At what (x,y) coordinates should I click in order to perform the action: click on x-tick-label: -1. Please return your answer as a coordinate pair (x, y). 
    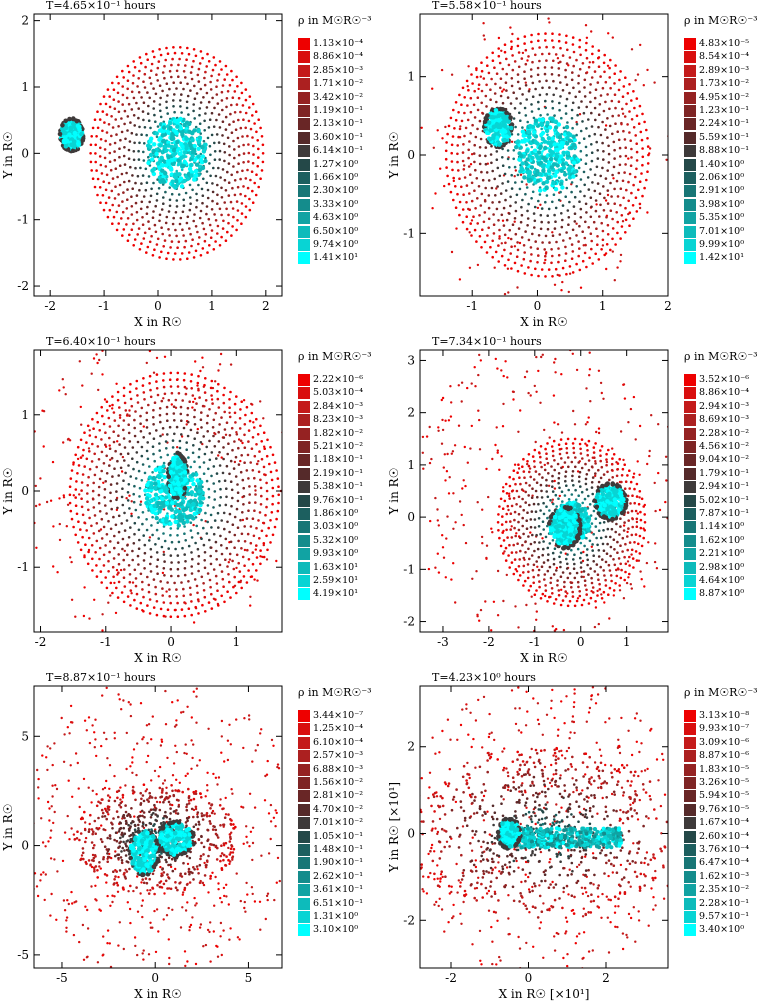
    Looking at the image, I should click on (106, 642).